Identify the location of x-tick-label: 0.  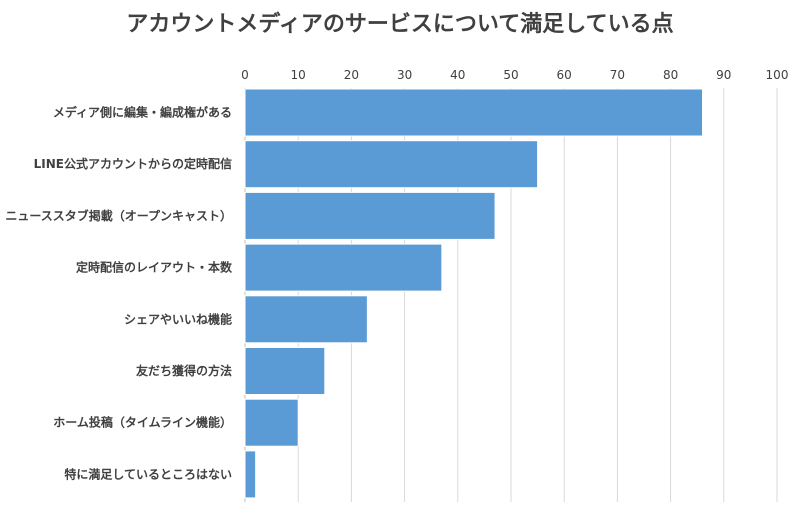
(245, 75).